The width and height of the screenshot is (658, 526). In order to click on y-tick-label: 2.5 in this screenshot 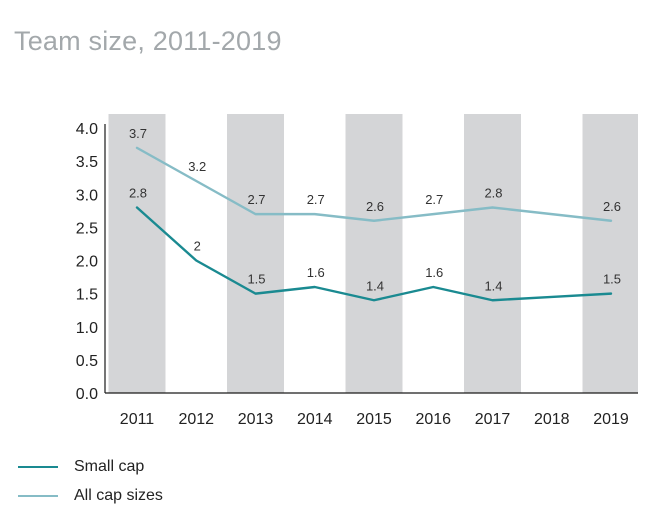, I will do `click(87, 228)`.